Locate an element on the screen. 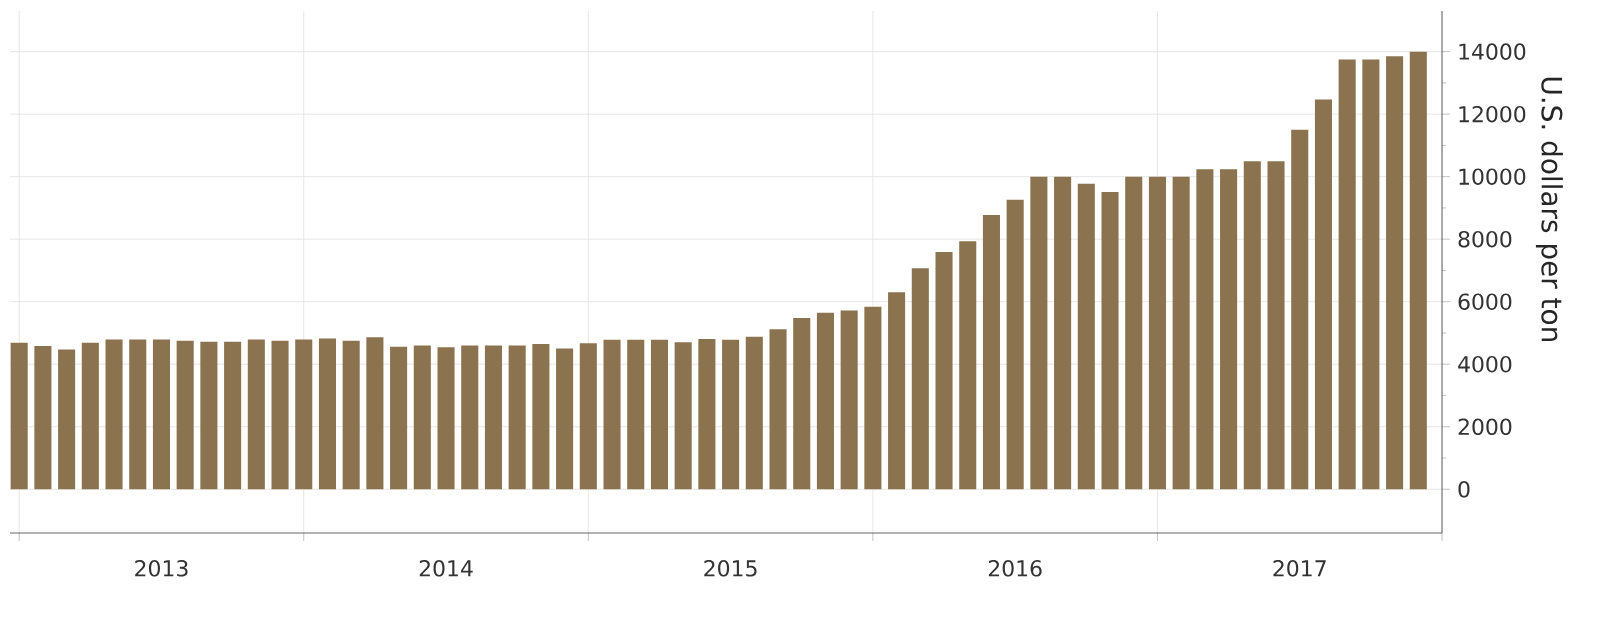 Image resolution: width=1597 pixels, height=617 pixels. x-tick-label: 2014 is located at coordinates (446, 568).